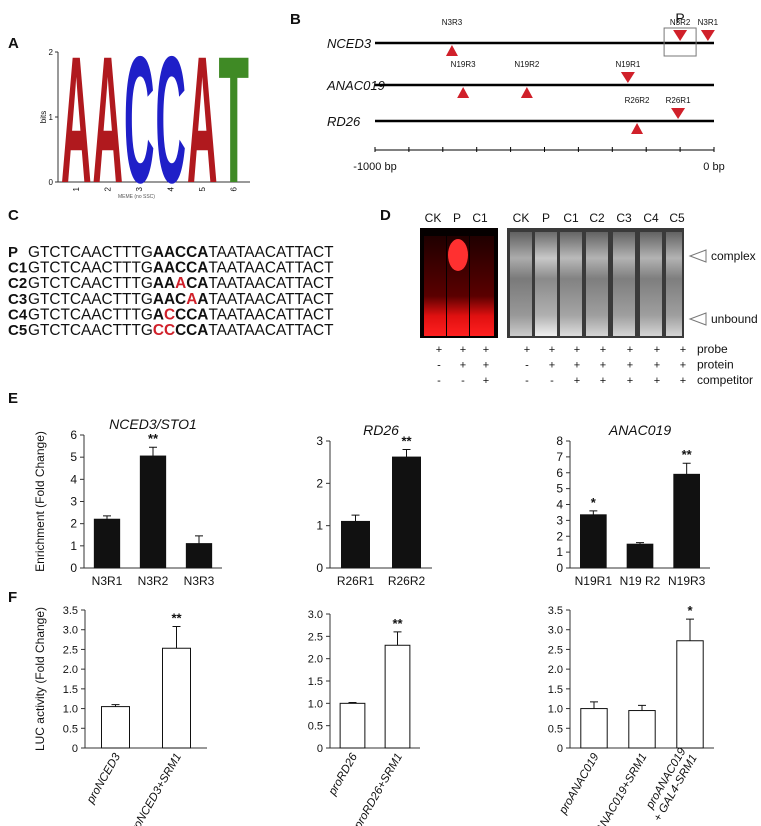  What do you see at coordinates (344, 121) in the screenshot?
I see `gene-name: RD26` at bounding box center [344, 121].